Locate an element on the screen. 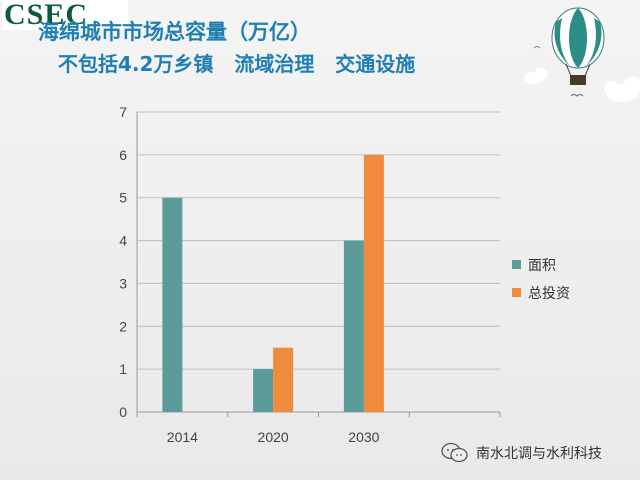 Image resolution: width=640 pixels, height=480 pixels. wechat-icon is located at coordinates (454, 452).